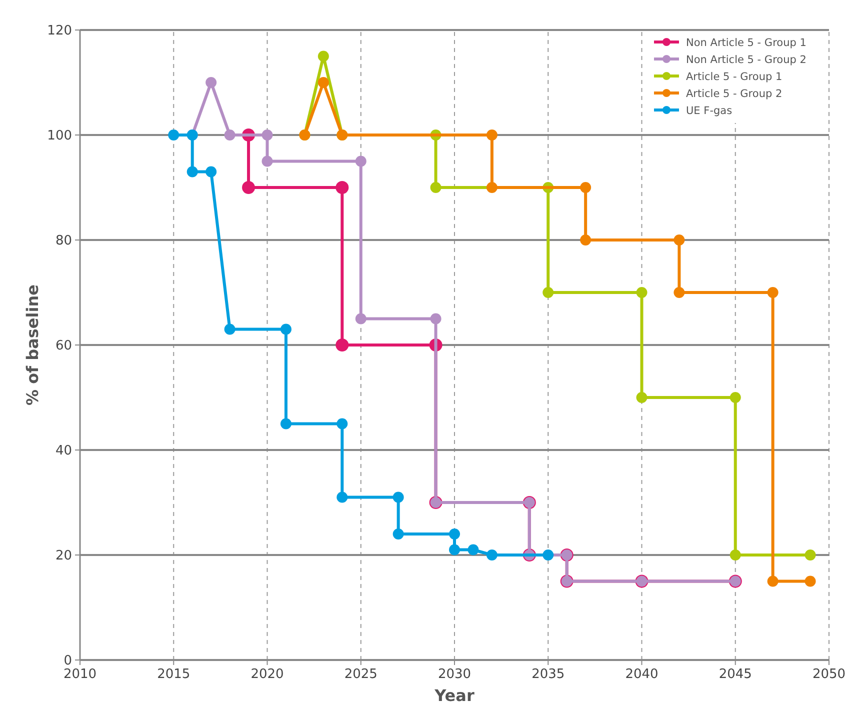 The width and height of the screenshot is (853, 711). What do you see at coordinates (735, 674) in the screenshot?
I see `x-tick-label: 2045` at bounding box center [735, 674].